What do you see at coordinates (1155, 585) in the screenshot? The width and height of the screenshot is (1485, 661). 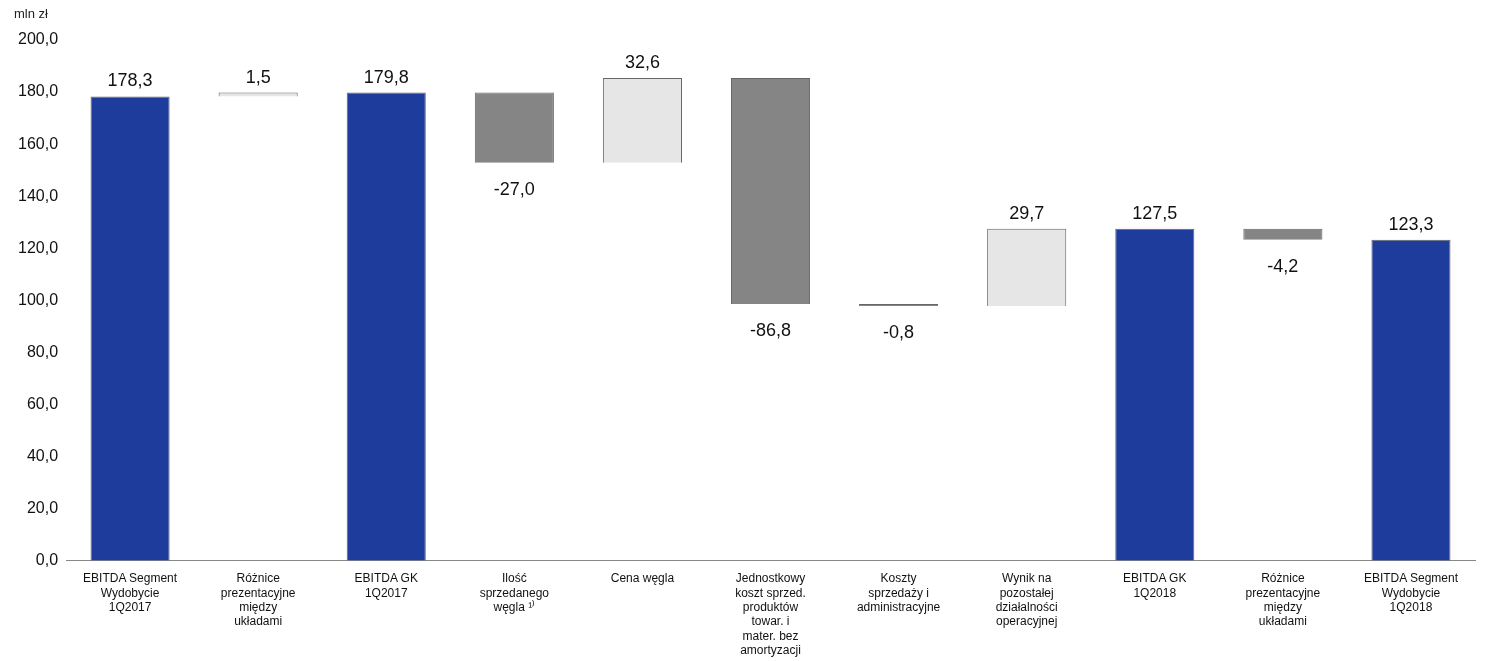 I see `x-tick-label: EBITDA GK 1Q2018` at bounding box center [1155, 585].